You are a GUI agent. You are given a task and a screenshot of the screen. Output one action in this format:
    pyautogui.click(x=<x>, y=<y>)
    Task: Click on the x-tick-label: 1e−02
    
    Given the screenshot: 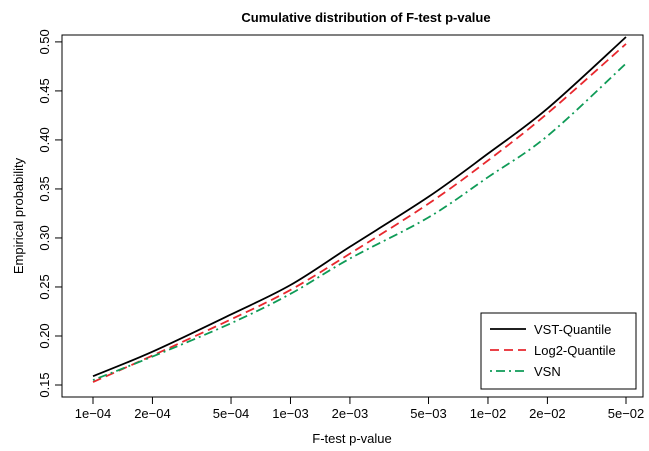 What is the action you would take?
    pyautogui.click(x=488, y=413)
    